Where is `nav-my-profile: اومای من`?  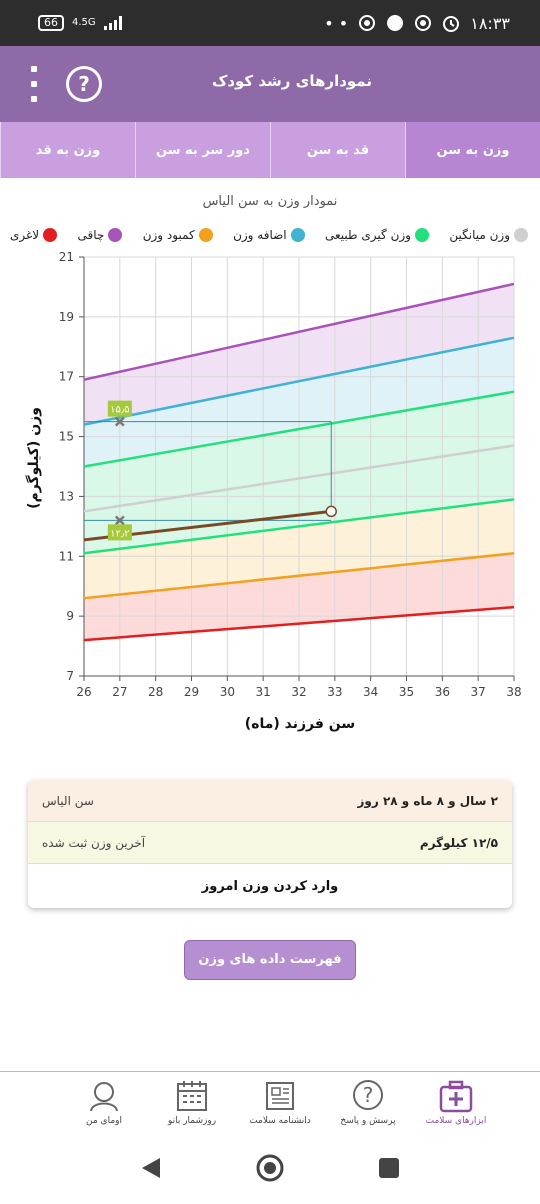 nav-my-profile: اومای من is located at coordinates (104, 1102).